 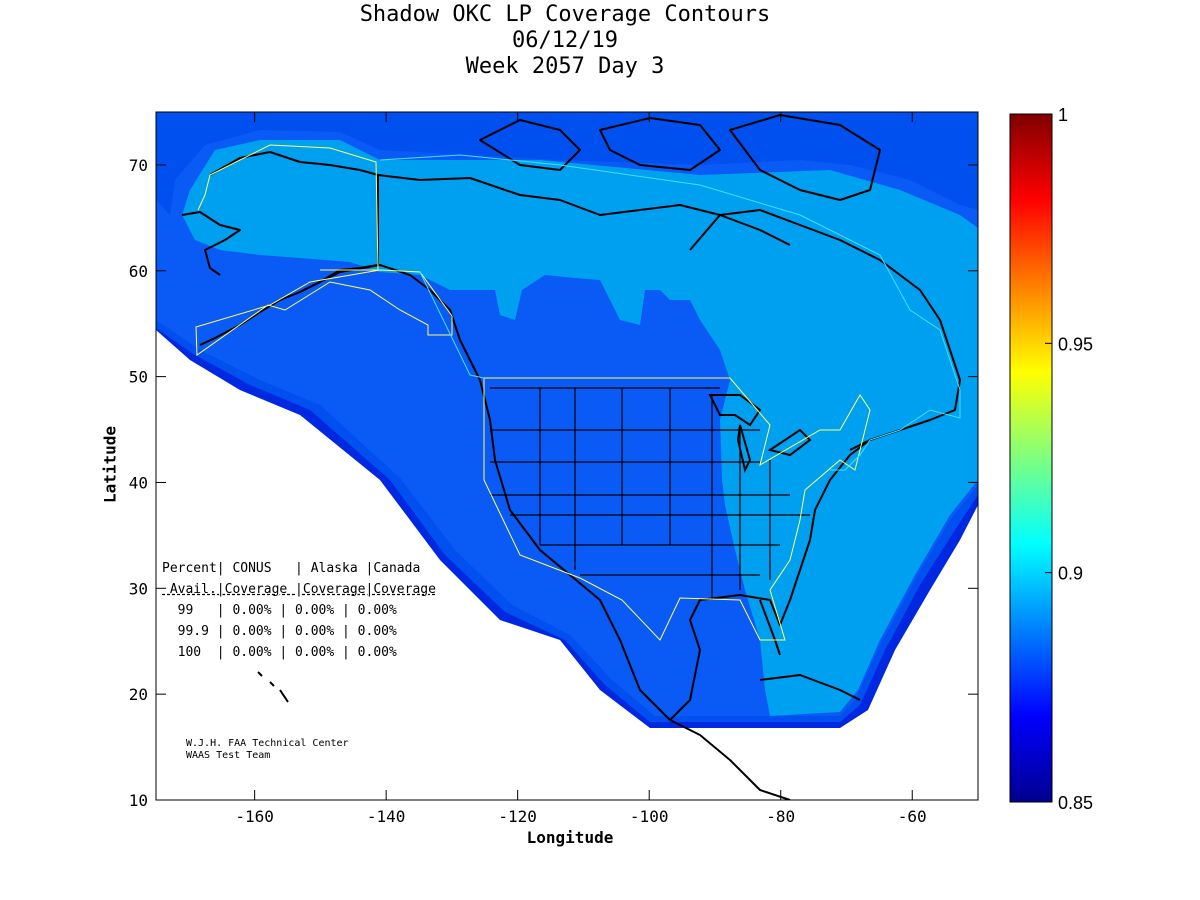 I want to click on coverage-table-row: 100 | 0.00% | 0.00% | 0.00%, so click(x=279, y=652).